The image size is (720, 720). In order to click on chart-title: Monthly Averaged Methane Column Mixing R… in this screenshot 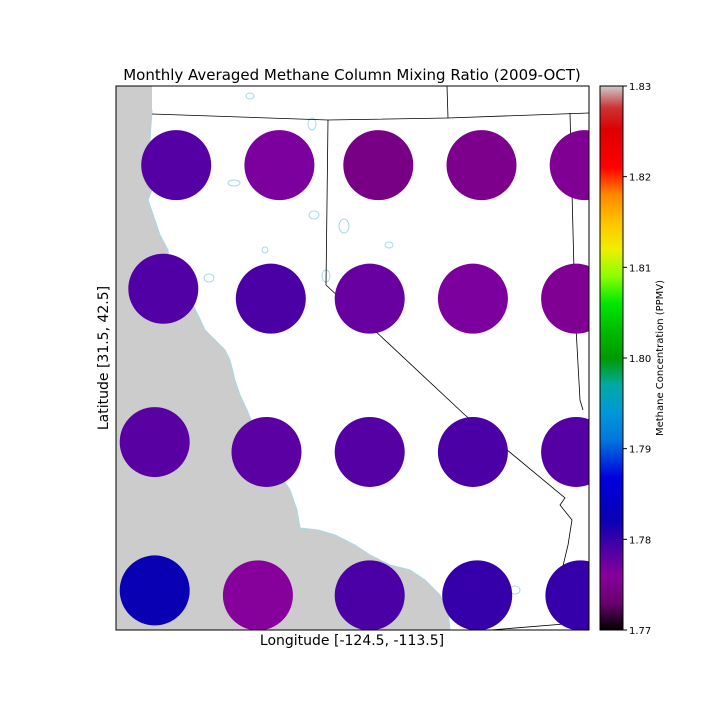, I will do `click(352, 75)`.